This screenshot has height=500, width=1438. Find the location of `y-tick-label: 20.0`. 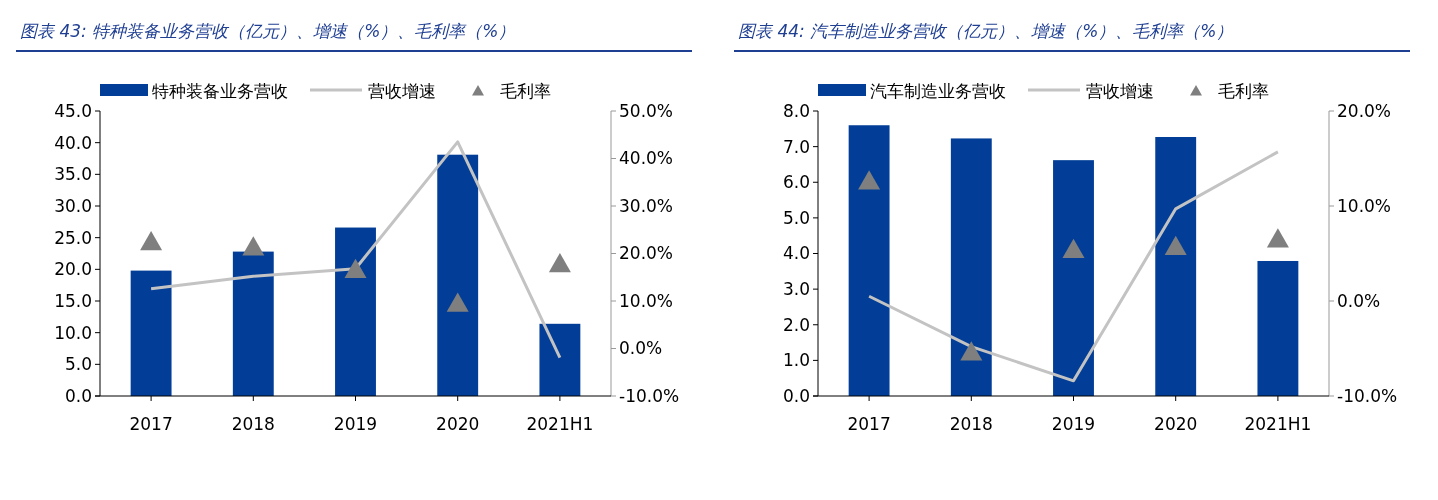

y-tick-label: 20.0 is located at coordinates (73, 269).